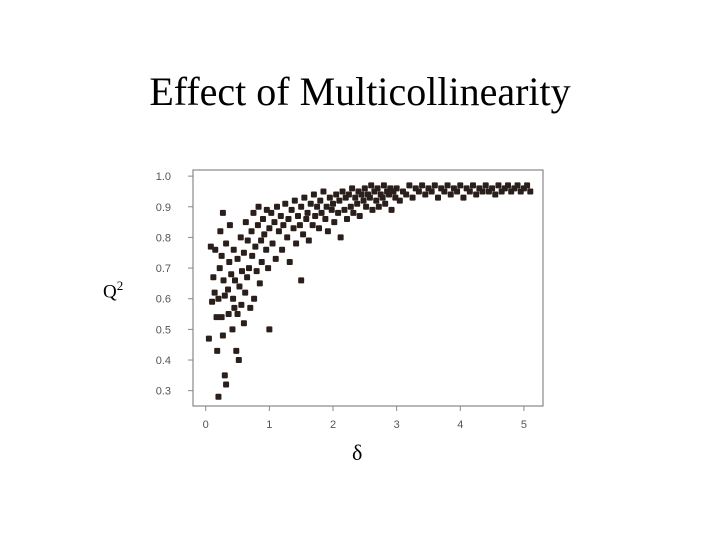  I want to click on y-tick-label: 0.4, so click(163, 361).